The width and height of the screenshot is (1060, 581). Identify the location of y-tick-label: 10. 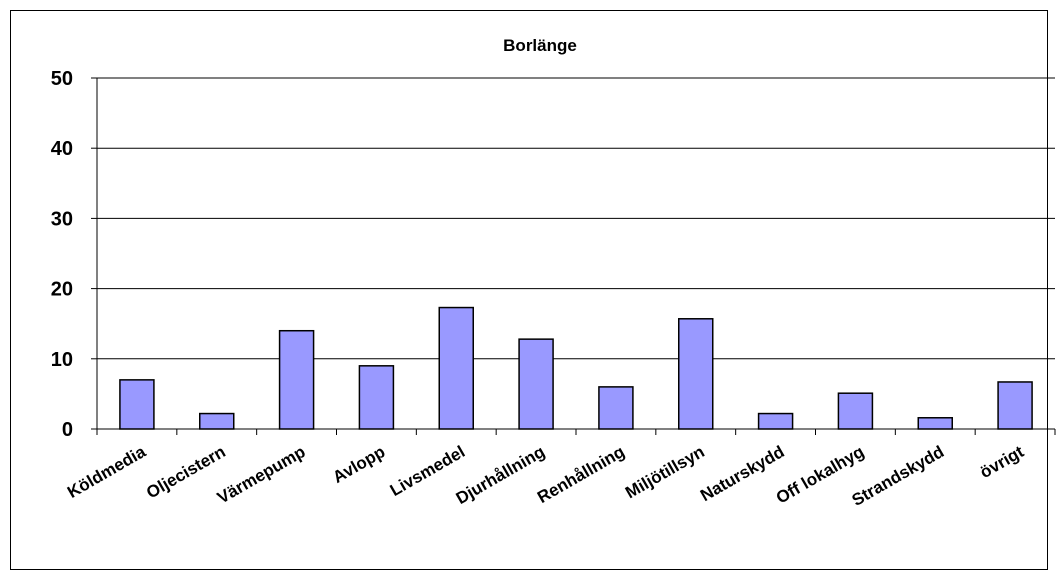
(62, 360).